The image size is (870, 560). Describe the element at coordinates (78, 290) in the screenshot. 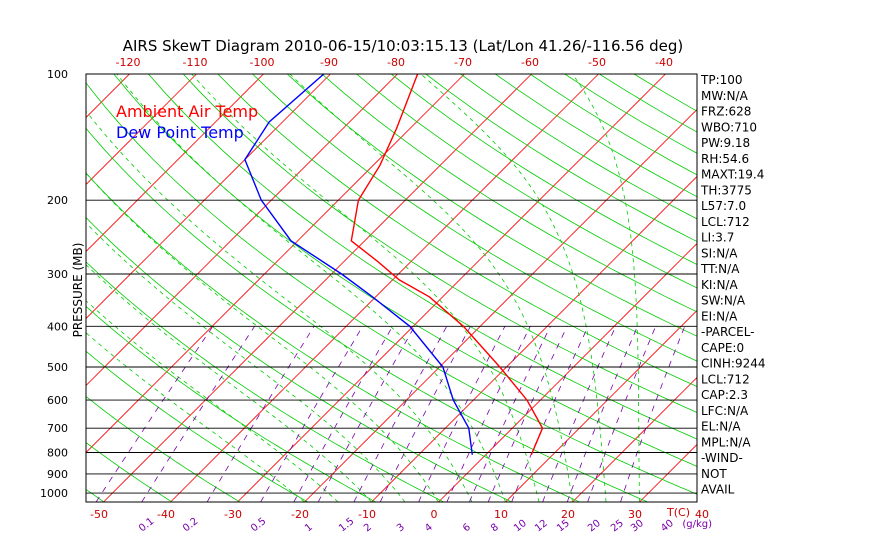

I see `y-axis-label: PRESSURE (MB)` at that location.